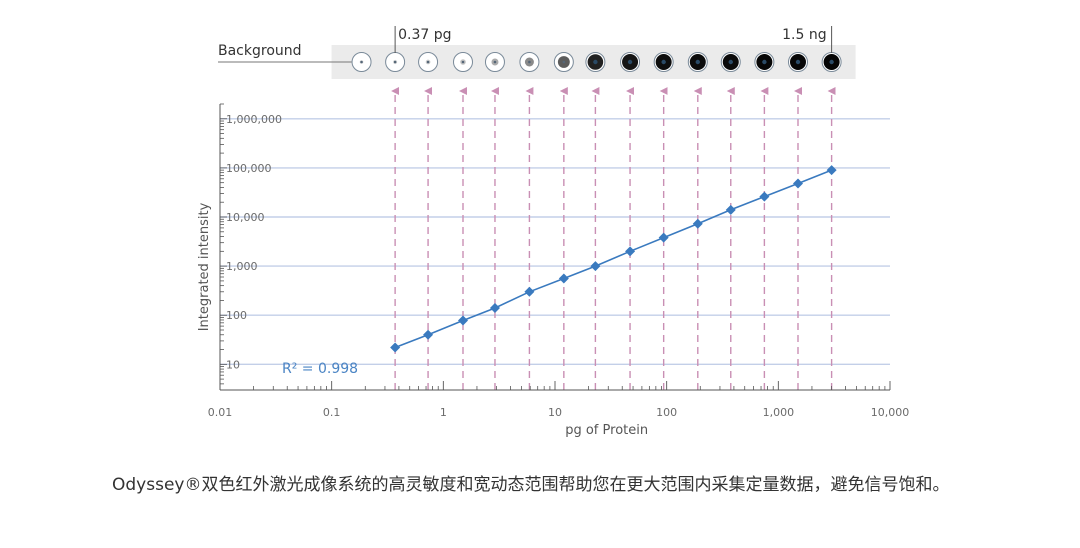 This screenshot has height=548, width=1080. What do you see at coordinates (260, 51) in the screenshot?
I see `background-label: Background` at bounding box center [260, 51].